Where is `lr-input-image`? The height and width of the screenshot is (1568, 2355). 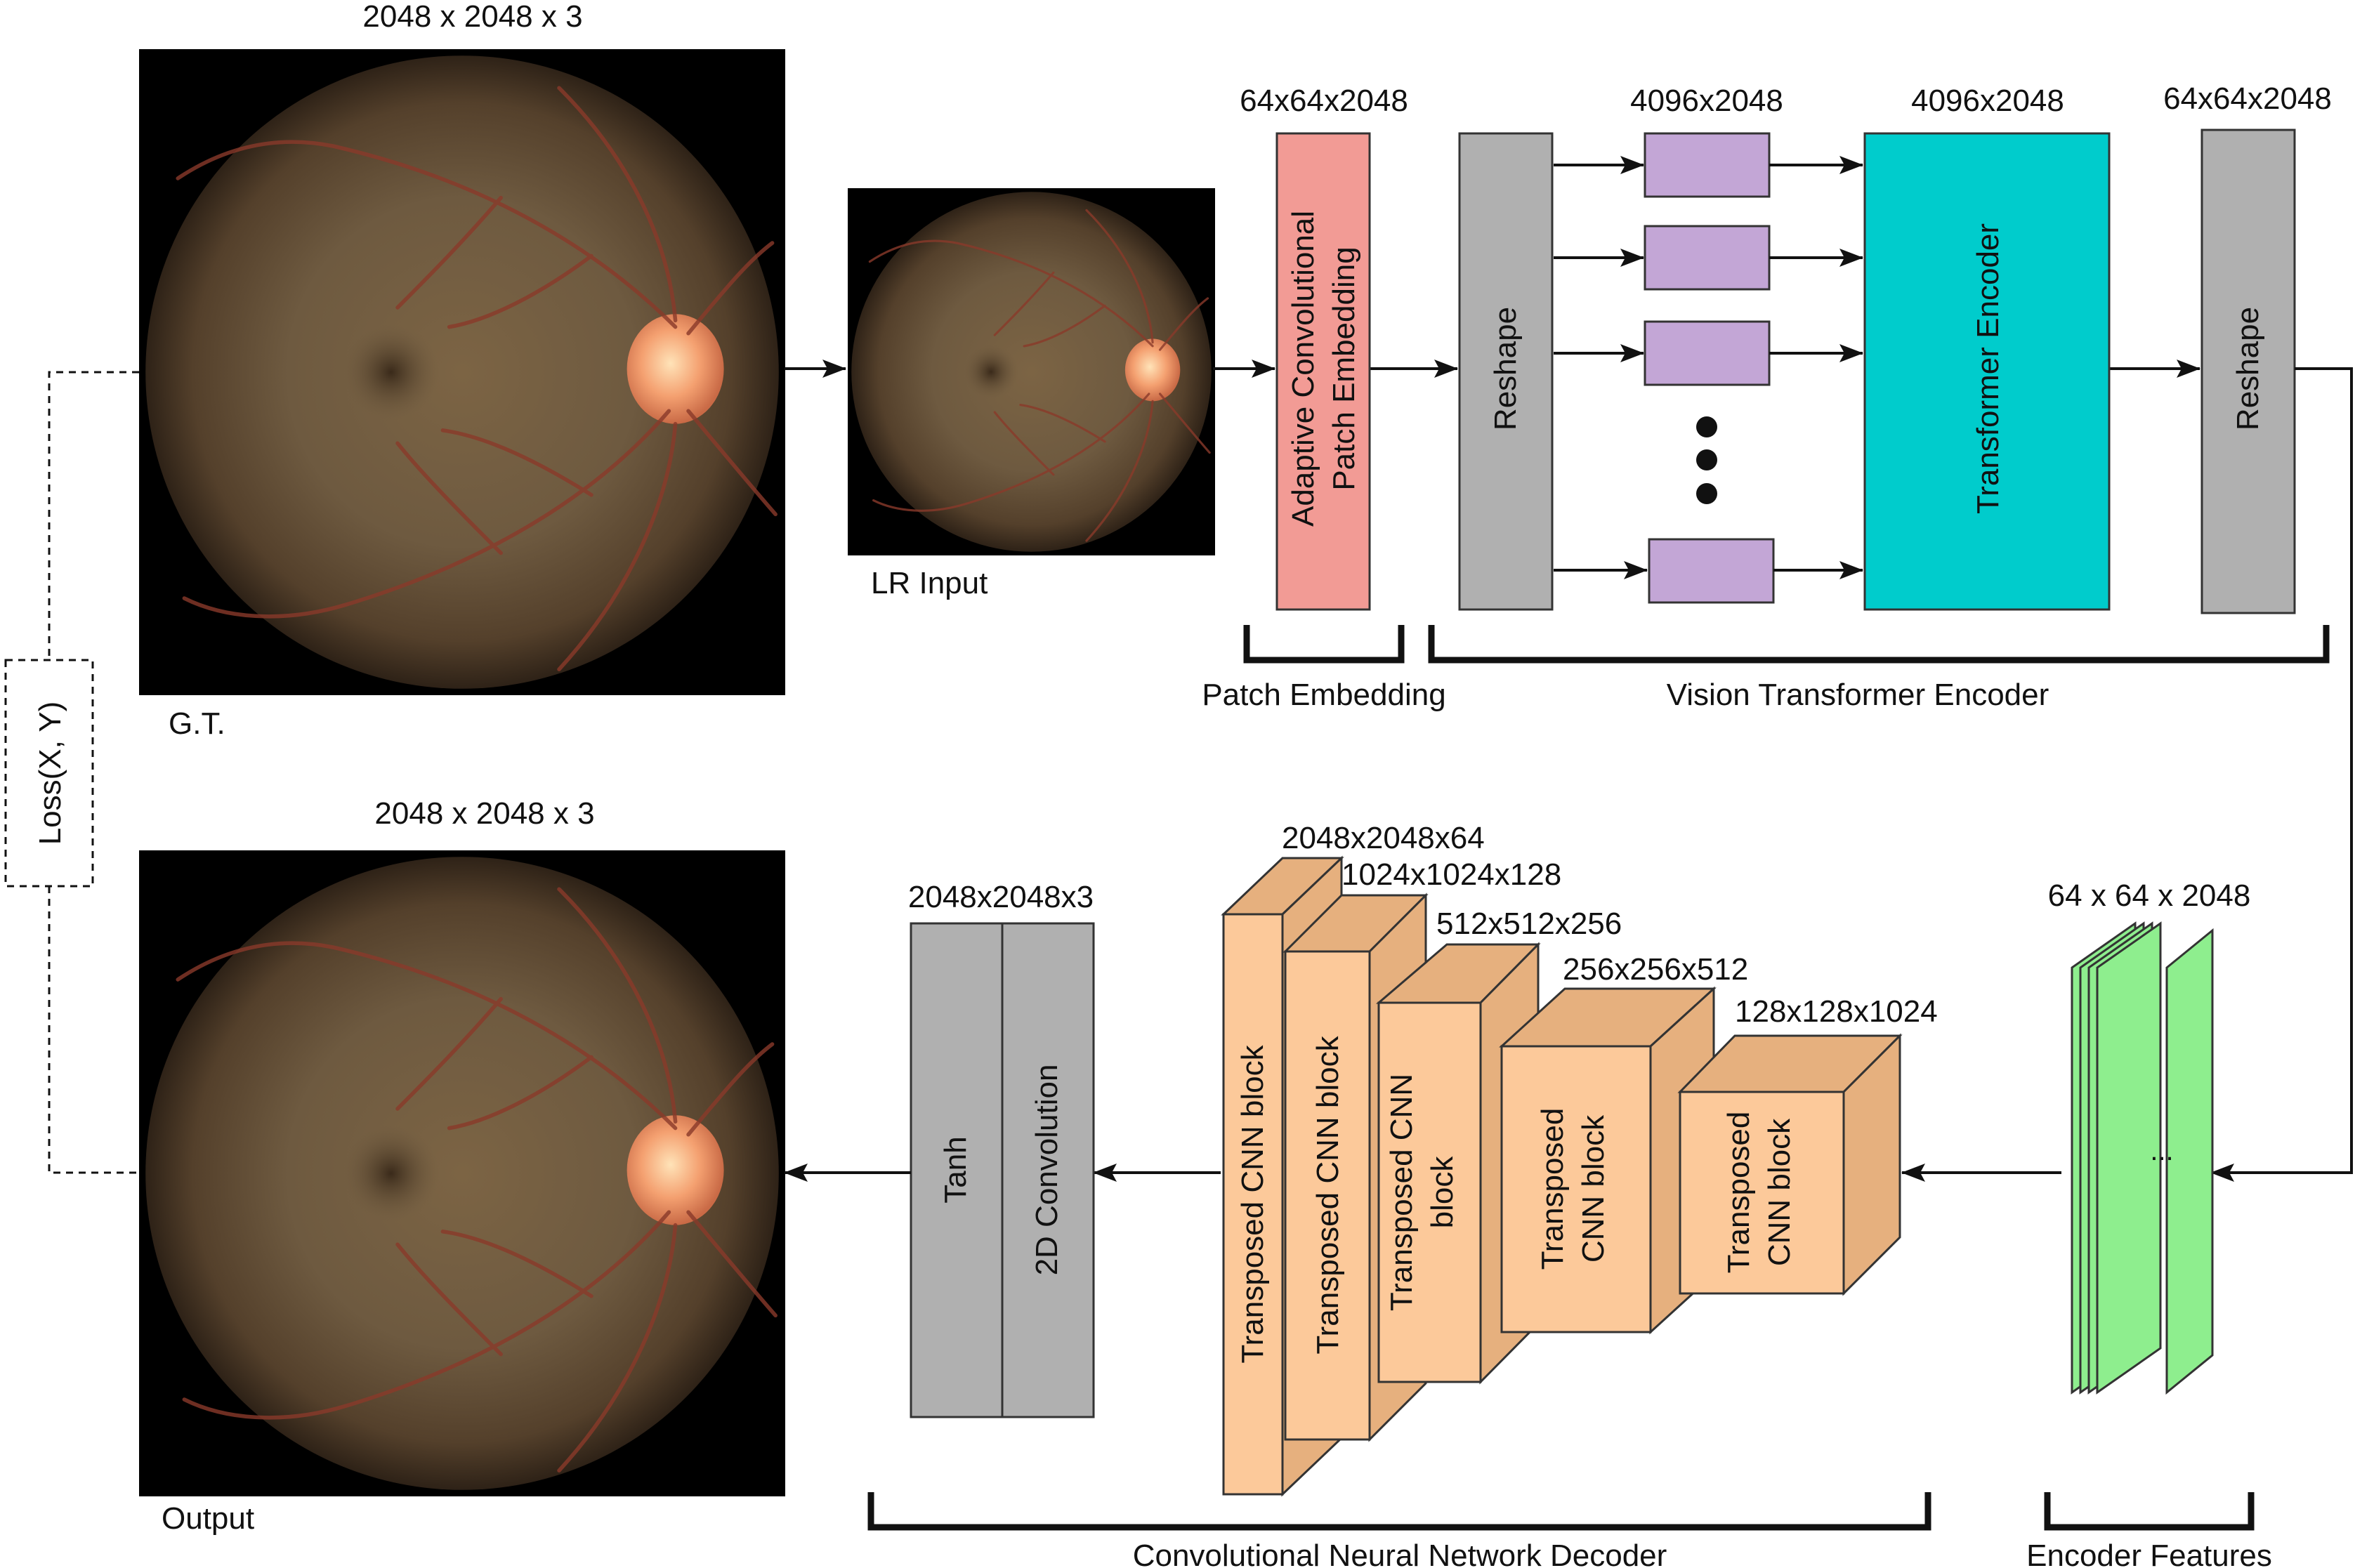 lr-input-image is located at coordinates (1031, 372).